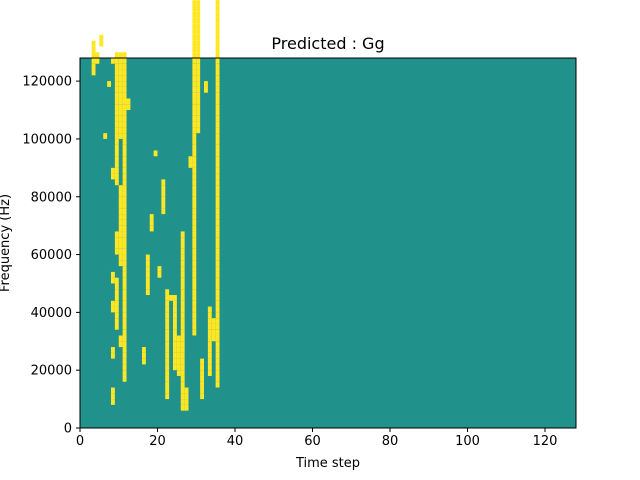 Image resolution: width=640 pixels, height=480 pixels. Describe the element at coordinates (327, 43) in the screenshot. I see `chart-title: Predicted : Gg` at that location.